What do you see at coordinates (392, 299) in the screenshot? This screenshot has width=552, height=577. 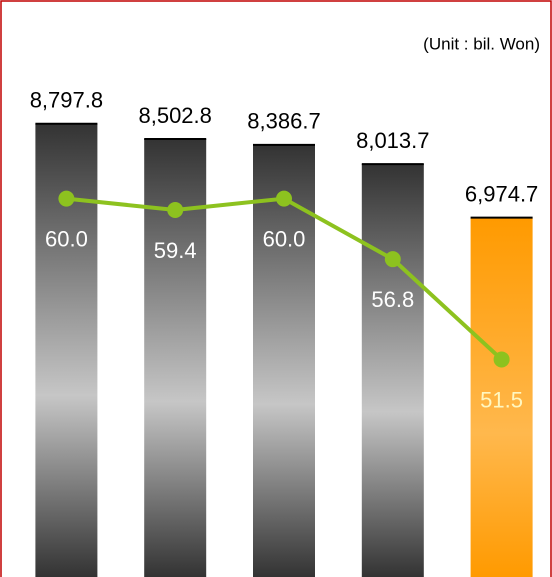 I see `line-value-label: 56.8` at bounding box center [392, 299].